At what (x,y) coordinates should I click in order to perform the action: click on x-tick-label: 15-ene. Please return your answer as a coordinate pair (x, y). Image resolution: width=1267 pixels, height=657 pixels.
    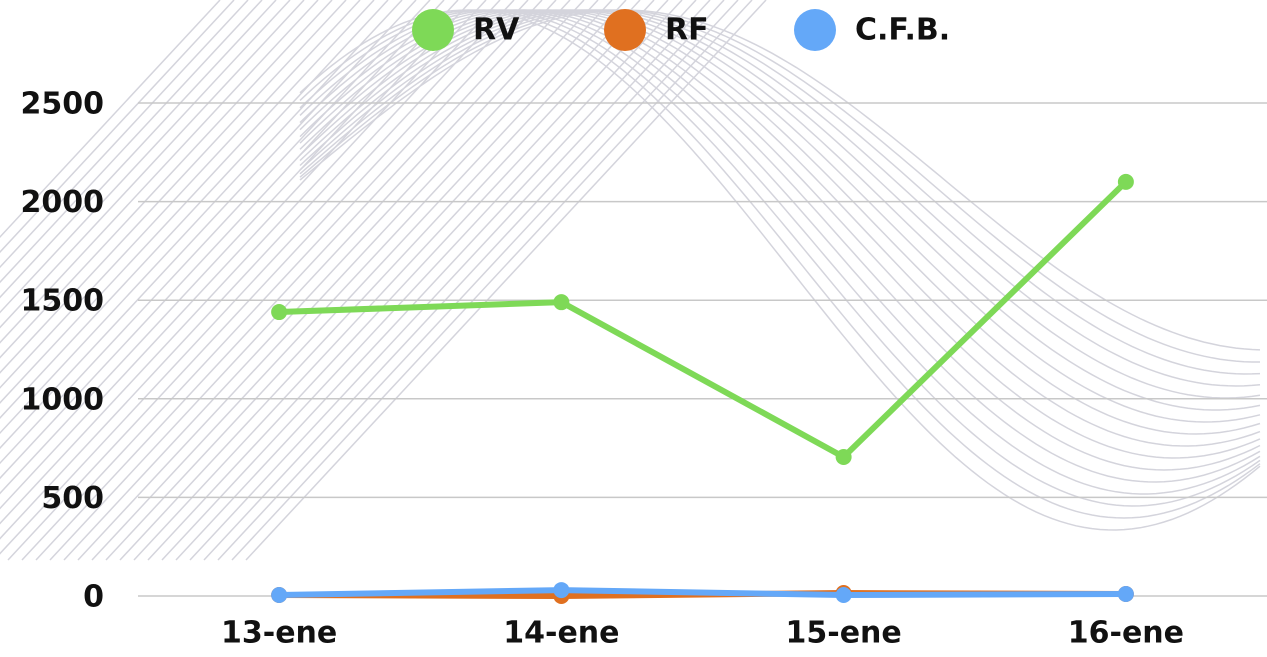
    Looking at the image, I should click on (844, 633).